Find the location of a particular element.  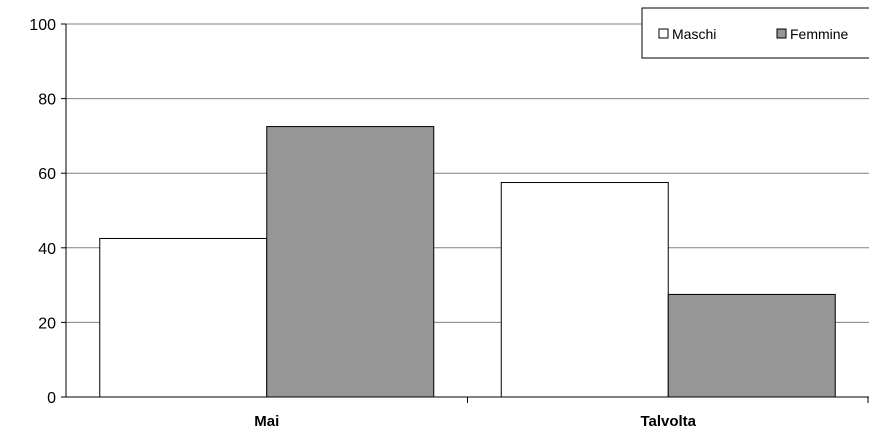

legend-box is located at coordinates (755, 33).